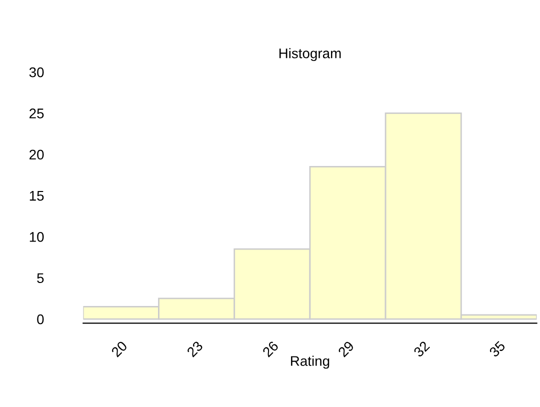 This screenshot has width=540, height=407. I want to click on x-axis-title: Rating, so click(310, 362).